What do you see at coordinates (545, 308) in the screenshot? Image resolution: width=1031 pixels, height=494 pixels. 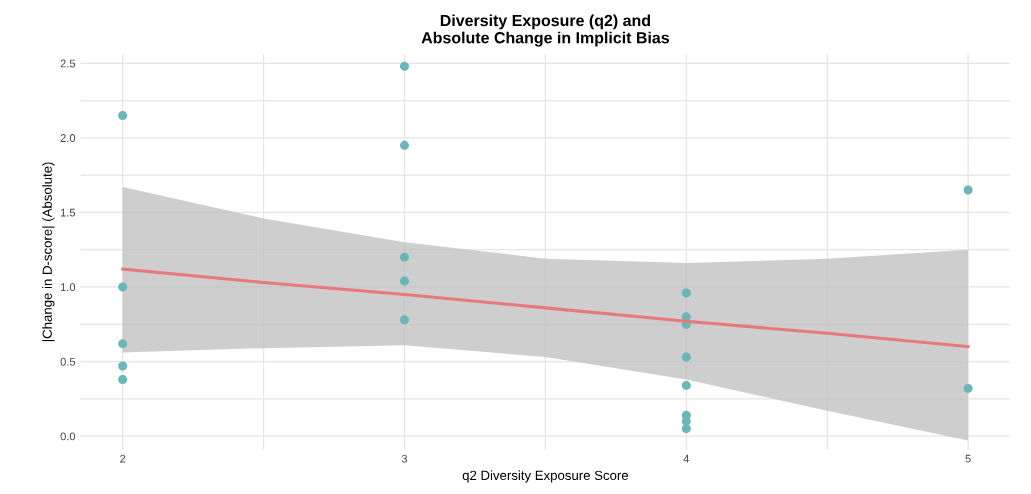 I see `line-series` at bounding box center [545, 308].